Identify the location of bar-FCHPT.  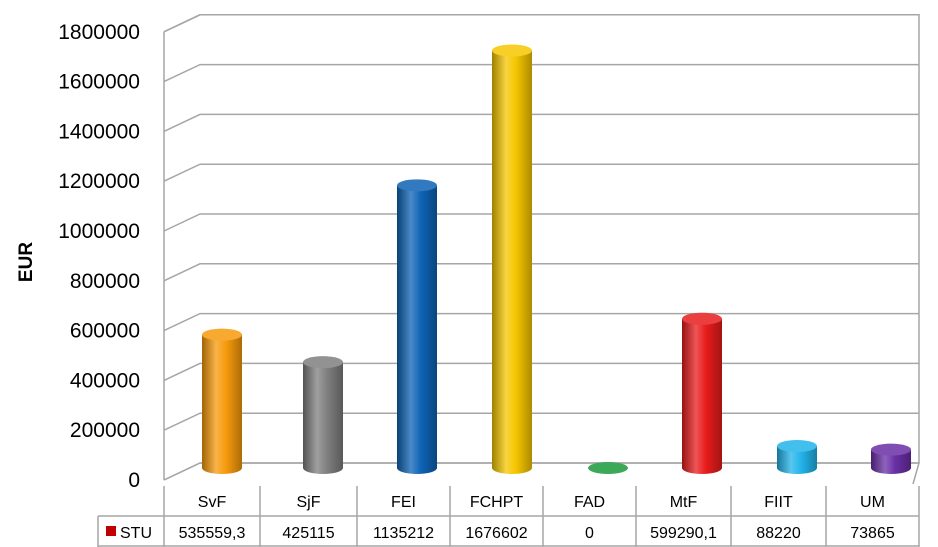
(512, 259).